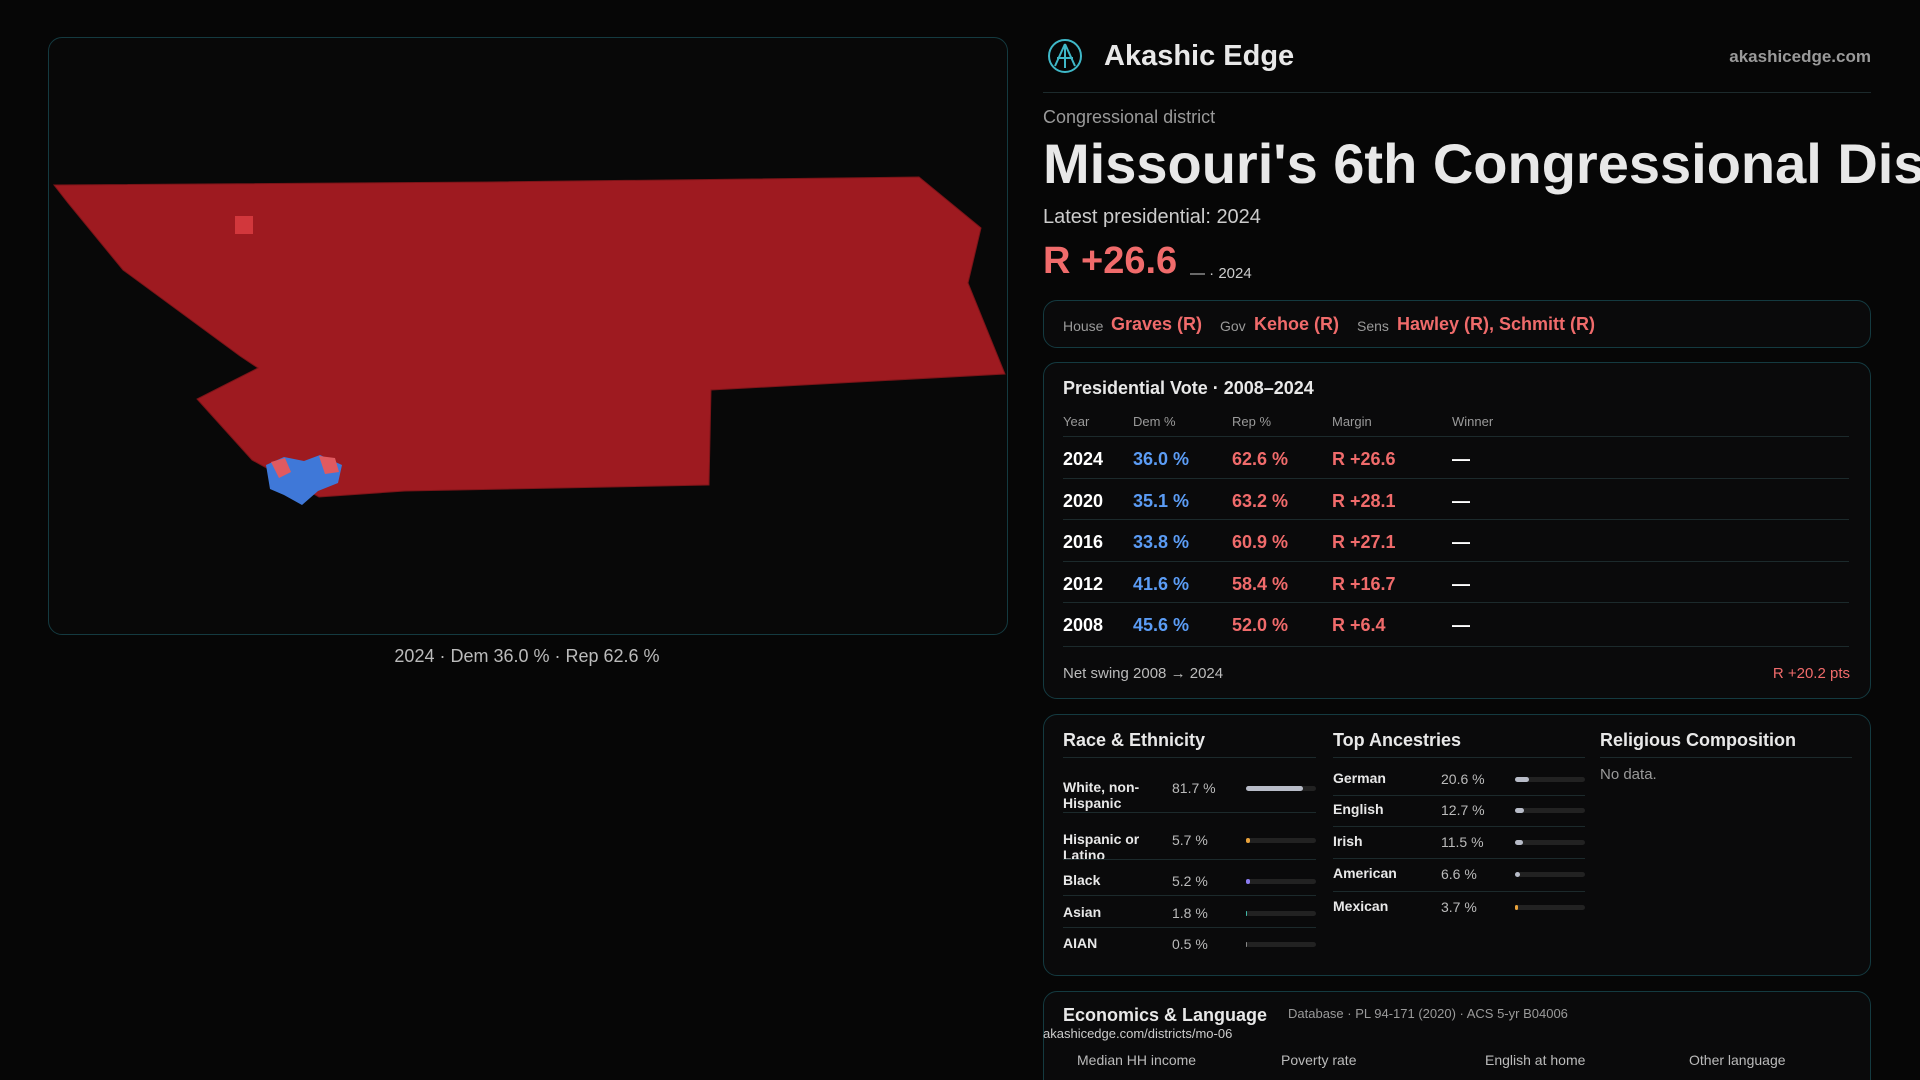  I want to click on table-cell: 35.1 %, so click(1161, 500).